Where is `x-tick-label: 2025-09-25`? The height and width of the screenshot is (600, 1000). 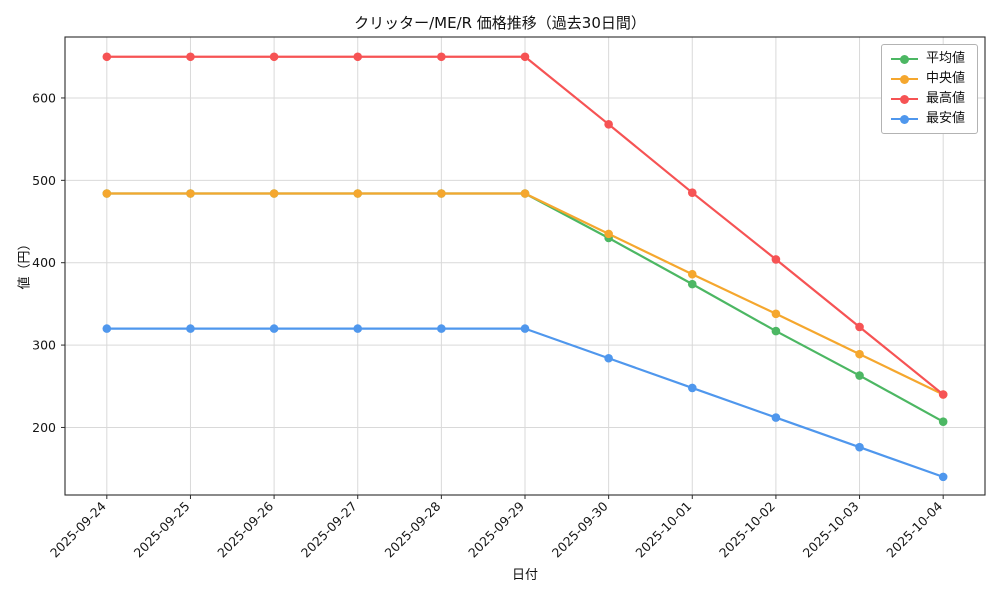
x-tick-label: 2025-09-25 is located at coordinates (162, 530).